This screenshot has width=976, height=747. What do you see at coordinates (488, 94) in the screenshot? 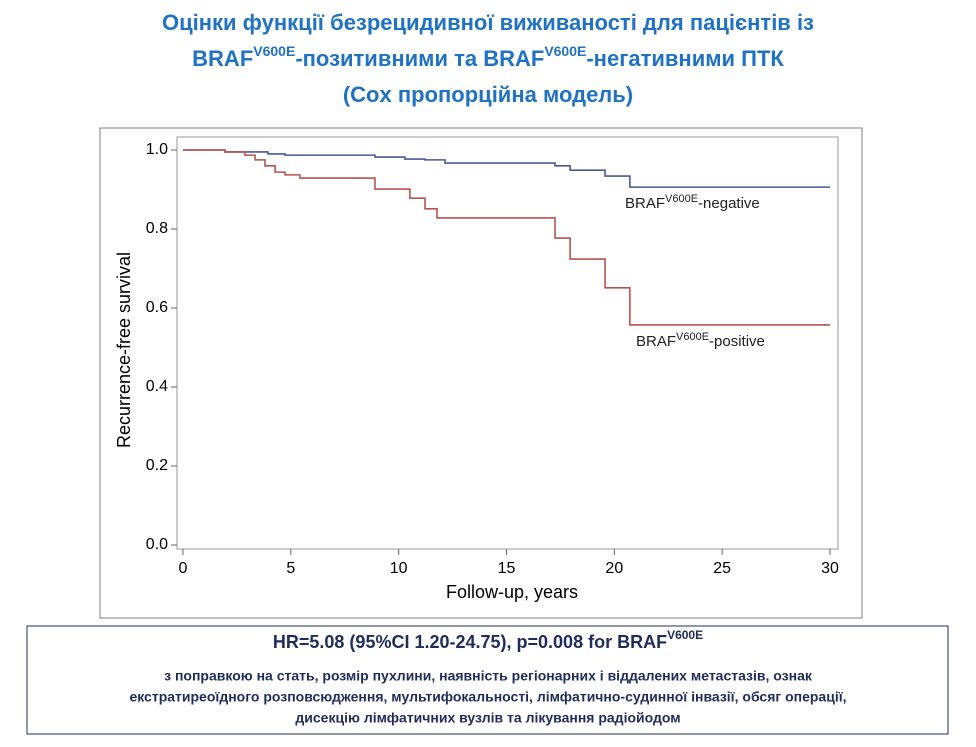
I see `title-line: (Cox пропорційна модель)` at bounding box center [488, 94].